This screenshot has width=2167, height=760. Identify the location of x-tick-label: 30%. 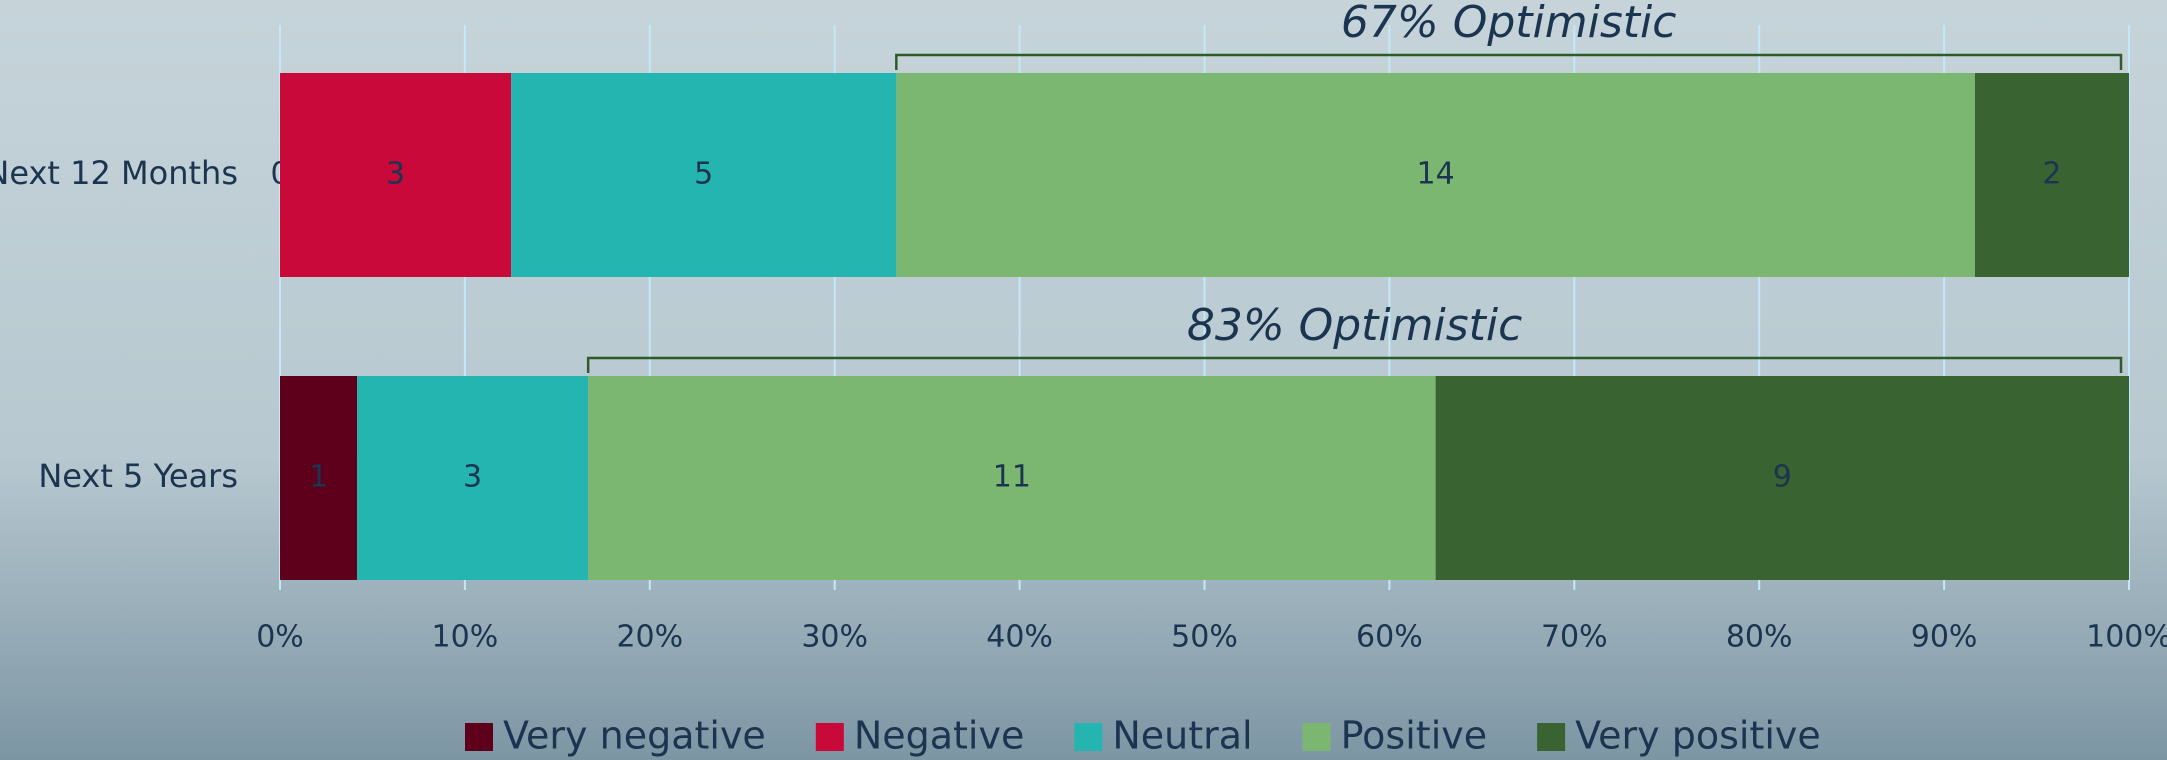
(834, 637).